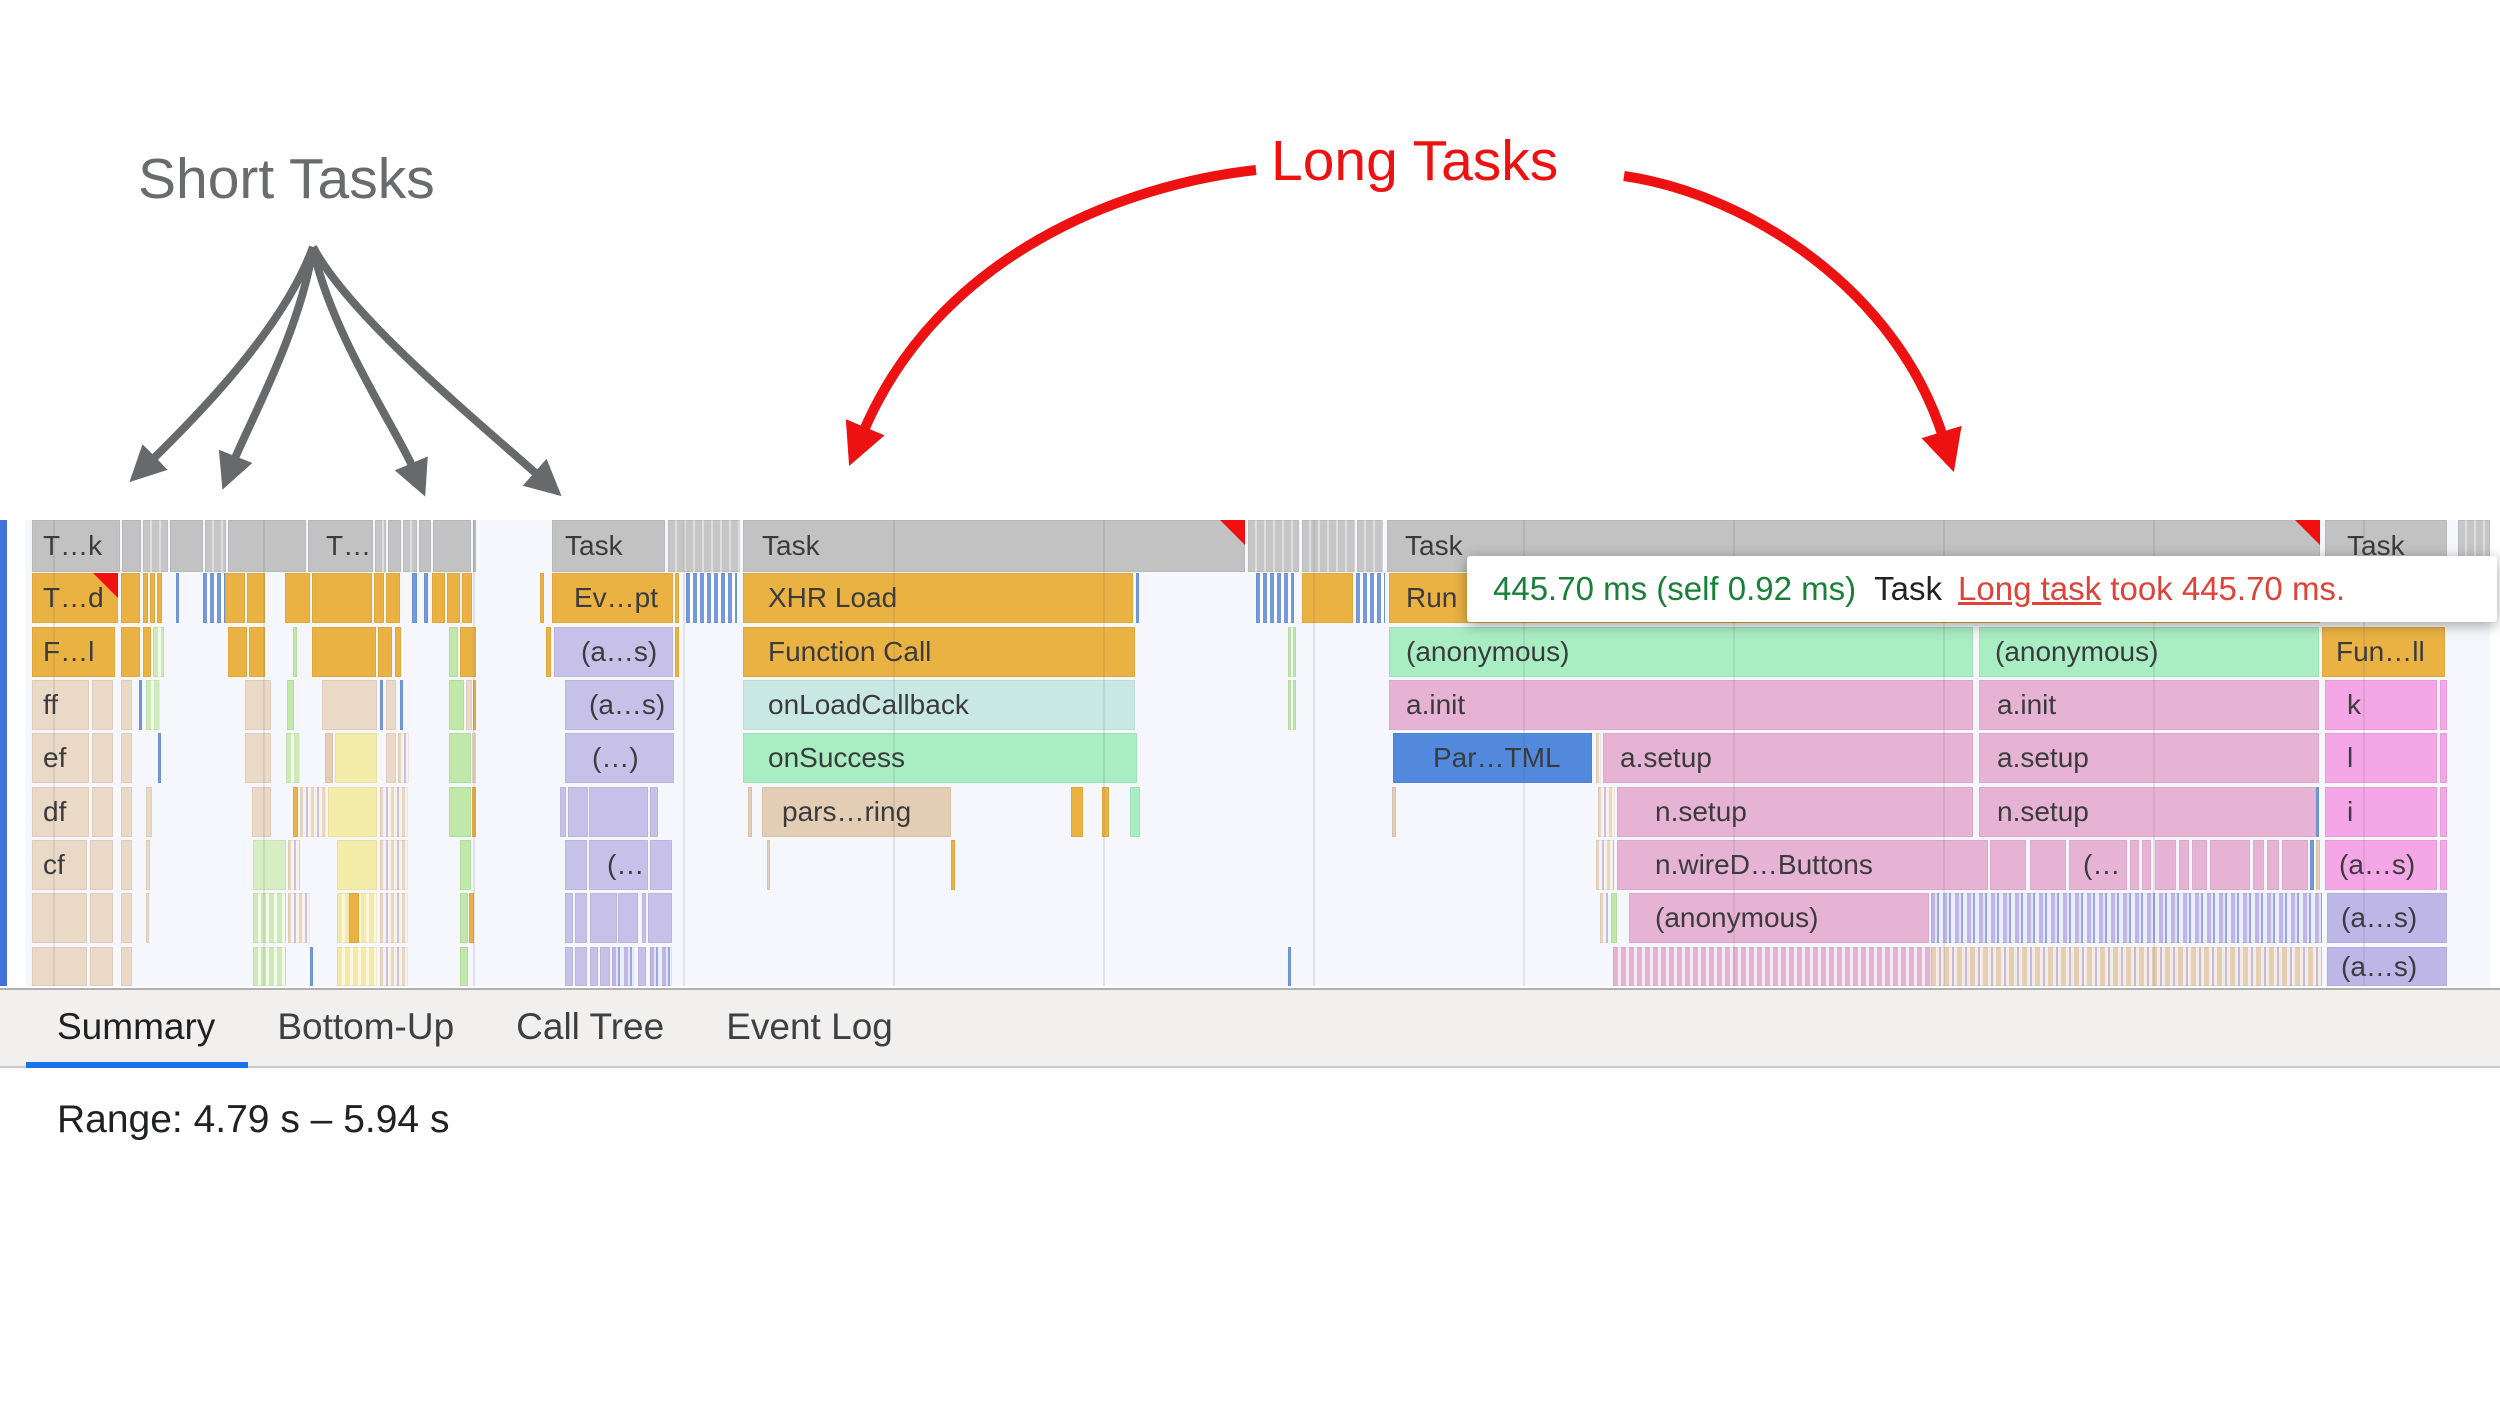 This screenshot has width=2500, height=1406. Describe the element at coordinates (1795, 812) in the screenshot. I see `flame-bar-nsetup: n.setup` at that location.